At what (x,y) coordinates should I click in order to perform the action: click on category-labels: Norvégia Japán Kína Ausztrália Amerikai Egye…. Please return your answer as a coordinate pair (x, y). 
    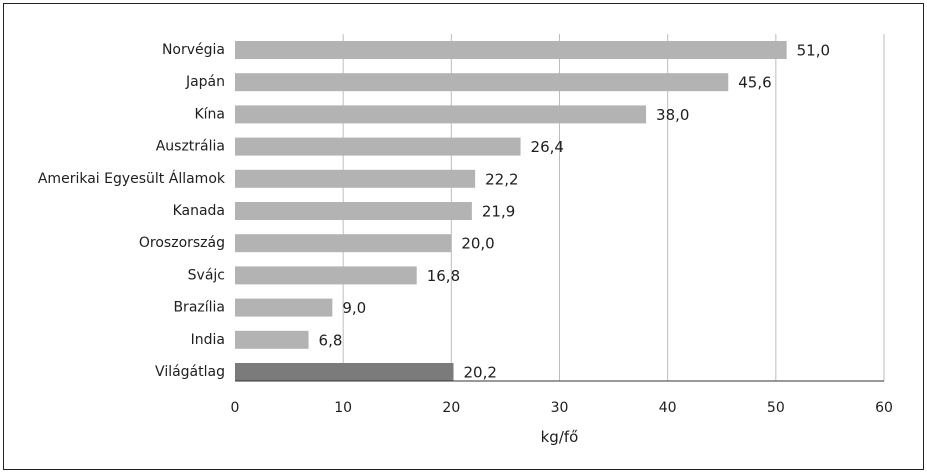
    Looking at the image, I should click on (132, 211).